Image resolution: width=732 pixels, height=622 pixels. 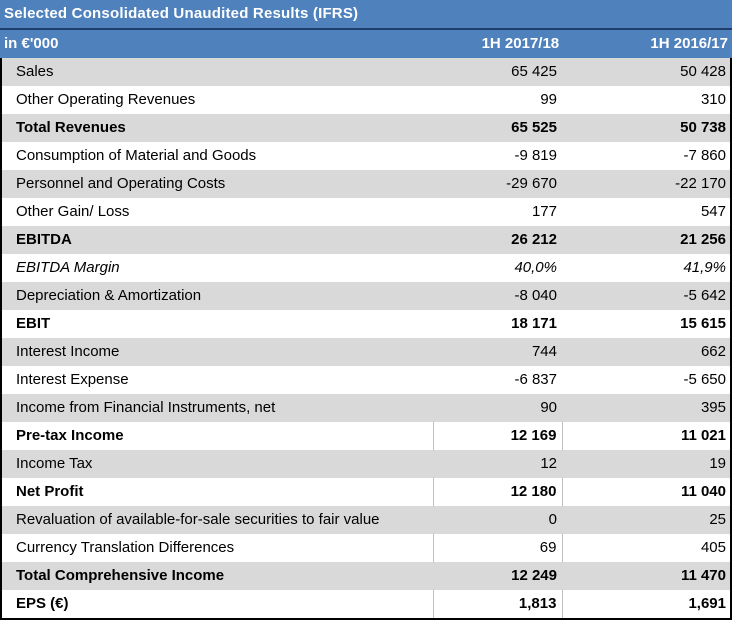 What do you see at coordinates (109, 295) in the screenshot?
I see `row-label: Depreciation & Amortization` at bounding box center [109, 295].